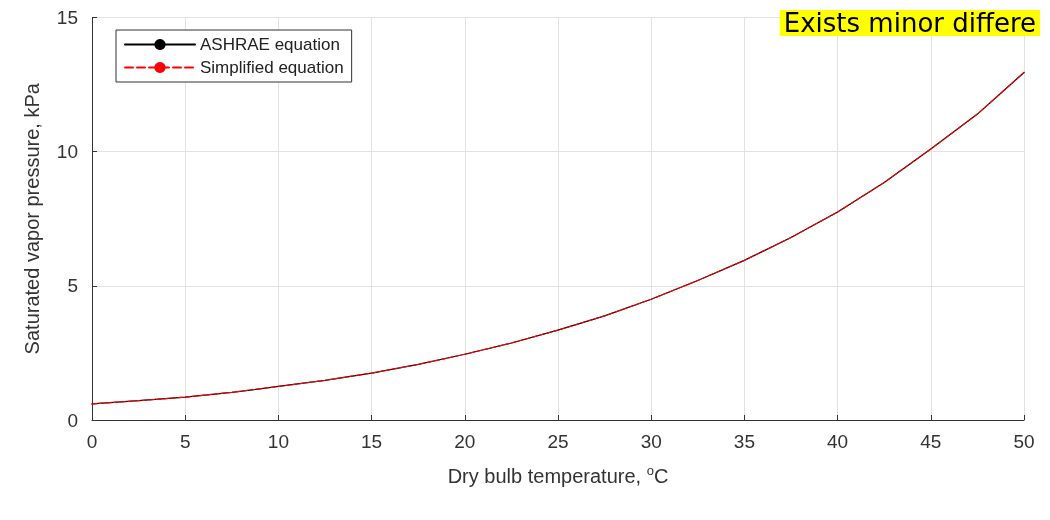 The image size is (1050, 520). I want to click on legend-label: Simplified equation, so click(272, 67).